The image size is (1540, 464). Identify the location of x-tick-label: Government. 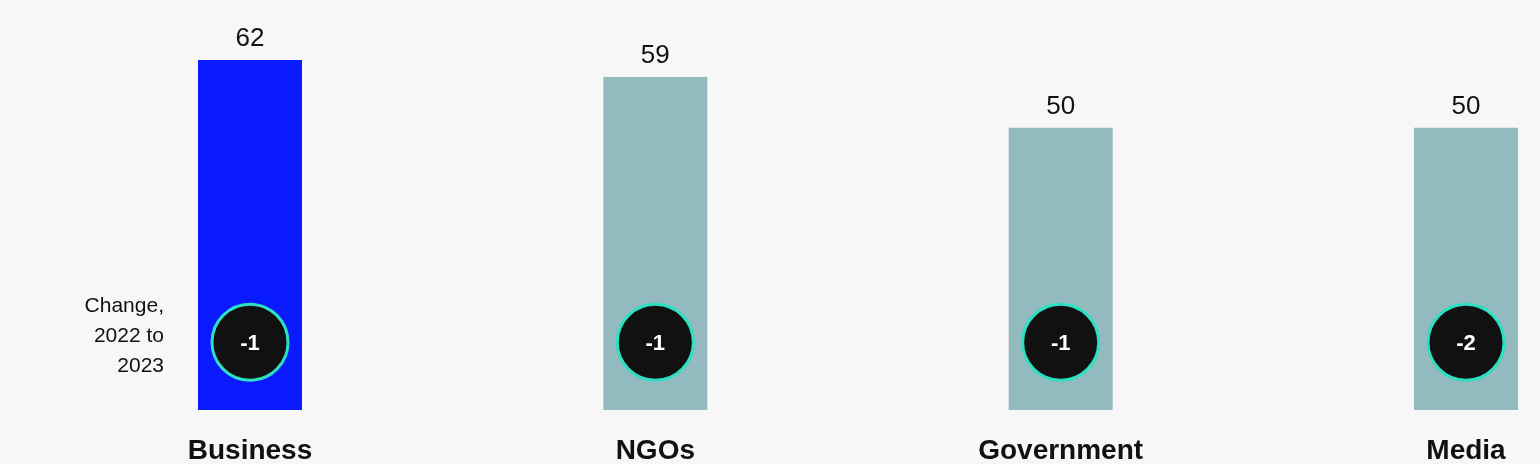
(1061, 449).